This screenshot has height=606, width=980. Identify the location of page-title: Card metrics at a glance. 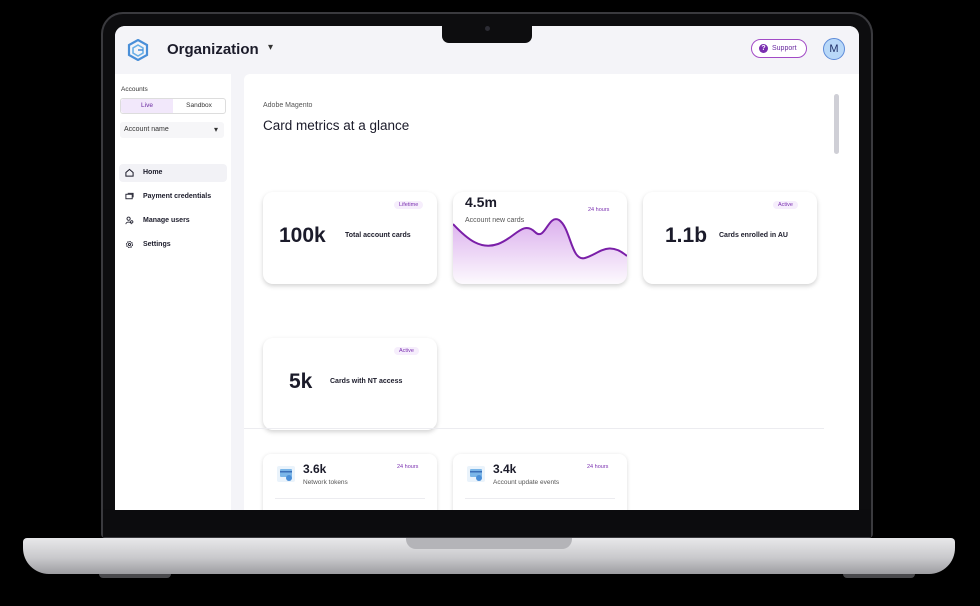
(336, 125).